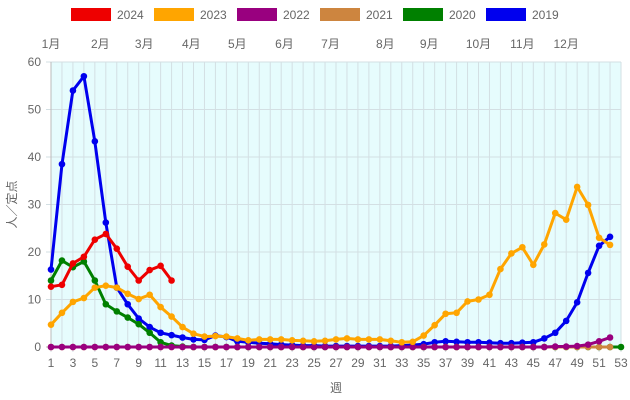  What do you see at coordinates (599, 347) in the screenshot?
I see `data-point-2021` at bounding box center [599, 347].